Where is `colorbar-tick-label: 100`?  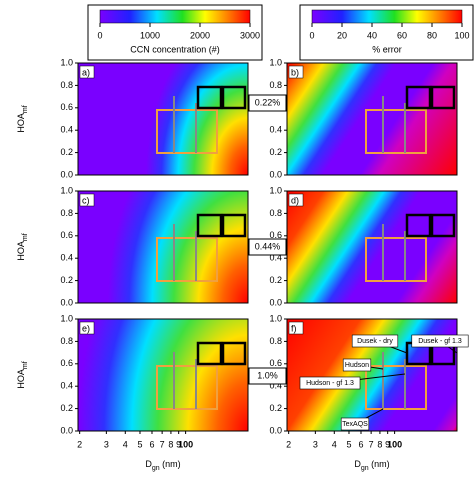 colorbar-tick-label: 100 is located at coordinates (461, 35).